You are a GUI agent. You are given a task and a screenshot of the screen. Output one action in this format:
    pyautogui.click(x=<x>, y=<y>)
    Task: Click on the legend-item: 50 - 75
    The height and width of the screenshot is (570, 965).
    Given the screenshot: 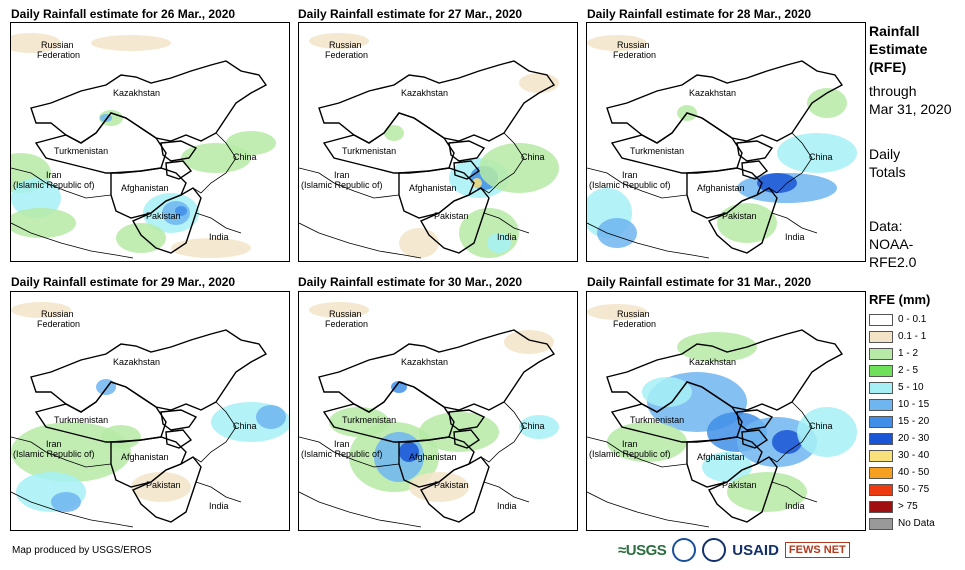 What is the action you would take?
    pyautogui.click(x=902, y=489)
    